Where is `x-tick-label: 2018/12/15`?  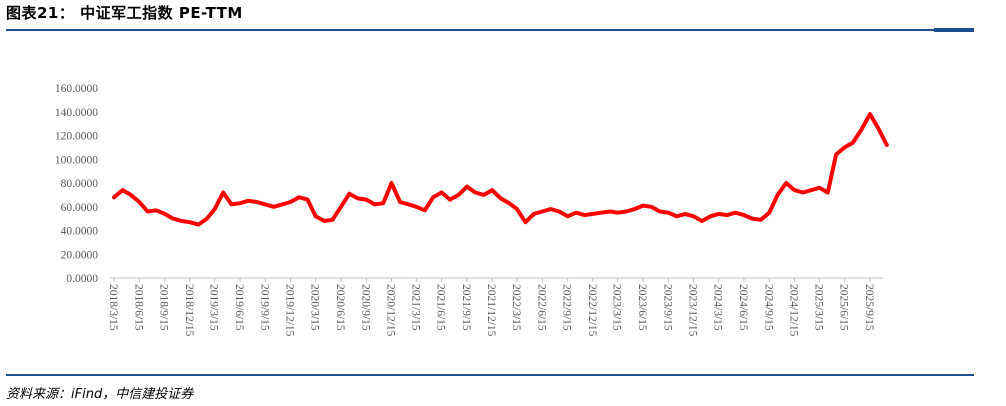 x-tick-label: 2018/12/15 is located at coordinates (189, 310).